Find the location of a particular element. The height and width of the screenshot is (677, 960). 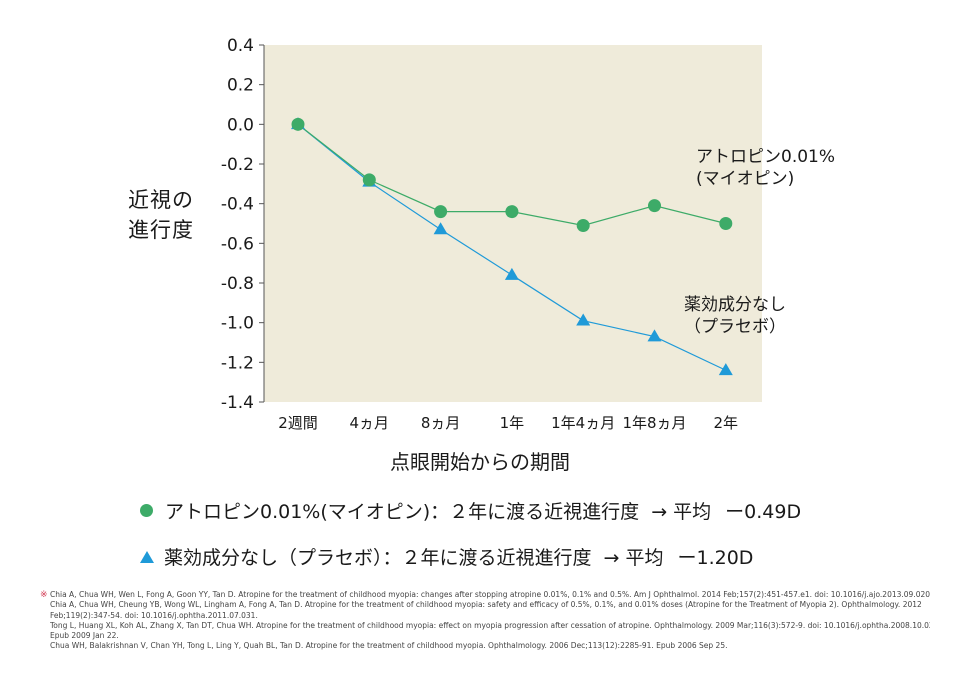

y-tick-label: 0.4 is located at coordinates (240, 46).